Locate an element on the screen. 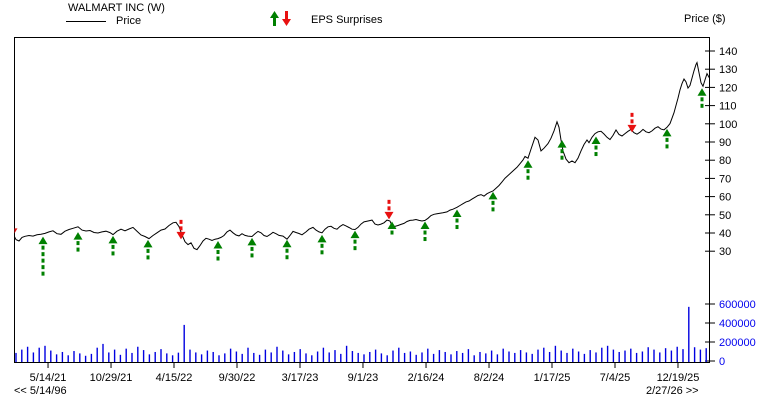  svg-text: 110 is located at coordinates (728, 107).